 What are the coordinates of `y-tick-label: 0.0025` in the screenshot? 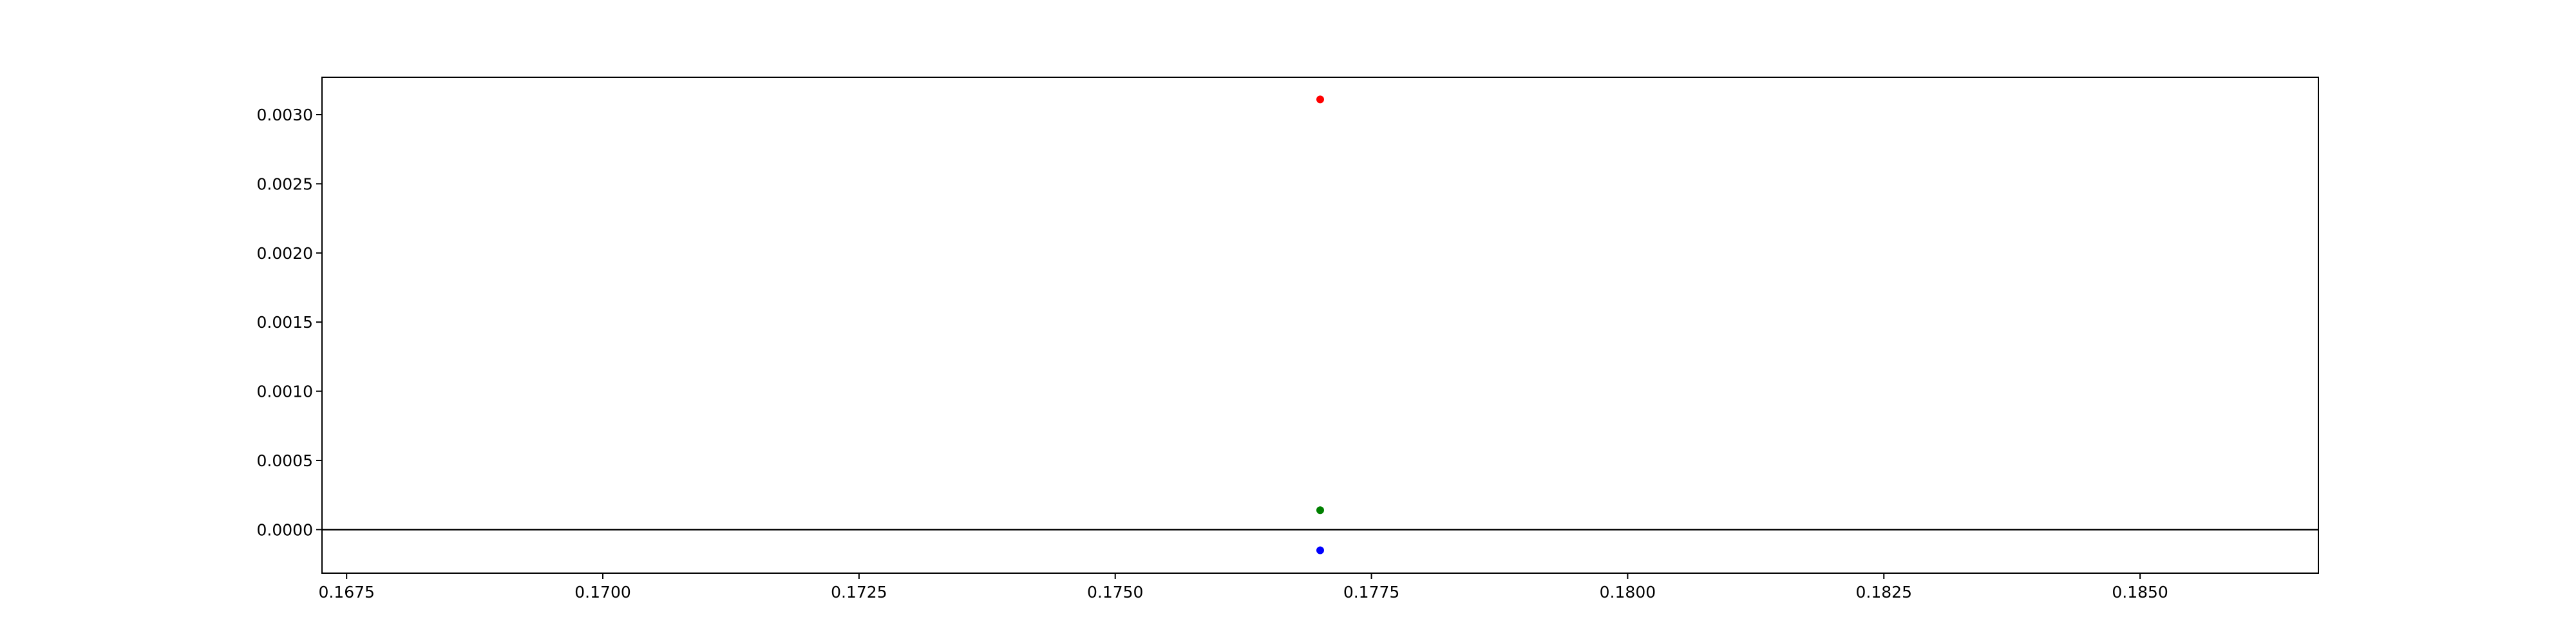 It's located at (285, 184).